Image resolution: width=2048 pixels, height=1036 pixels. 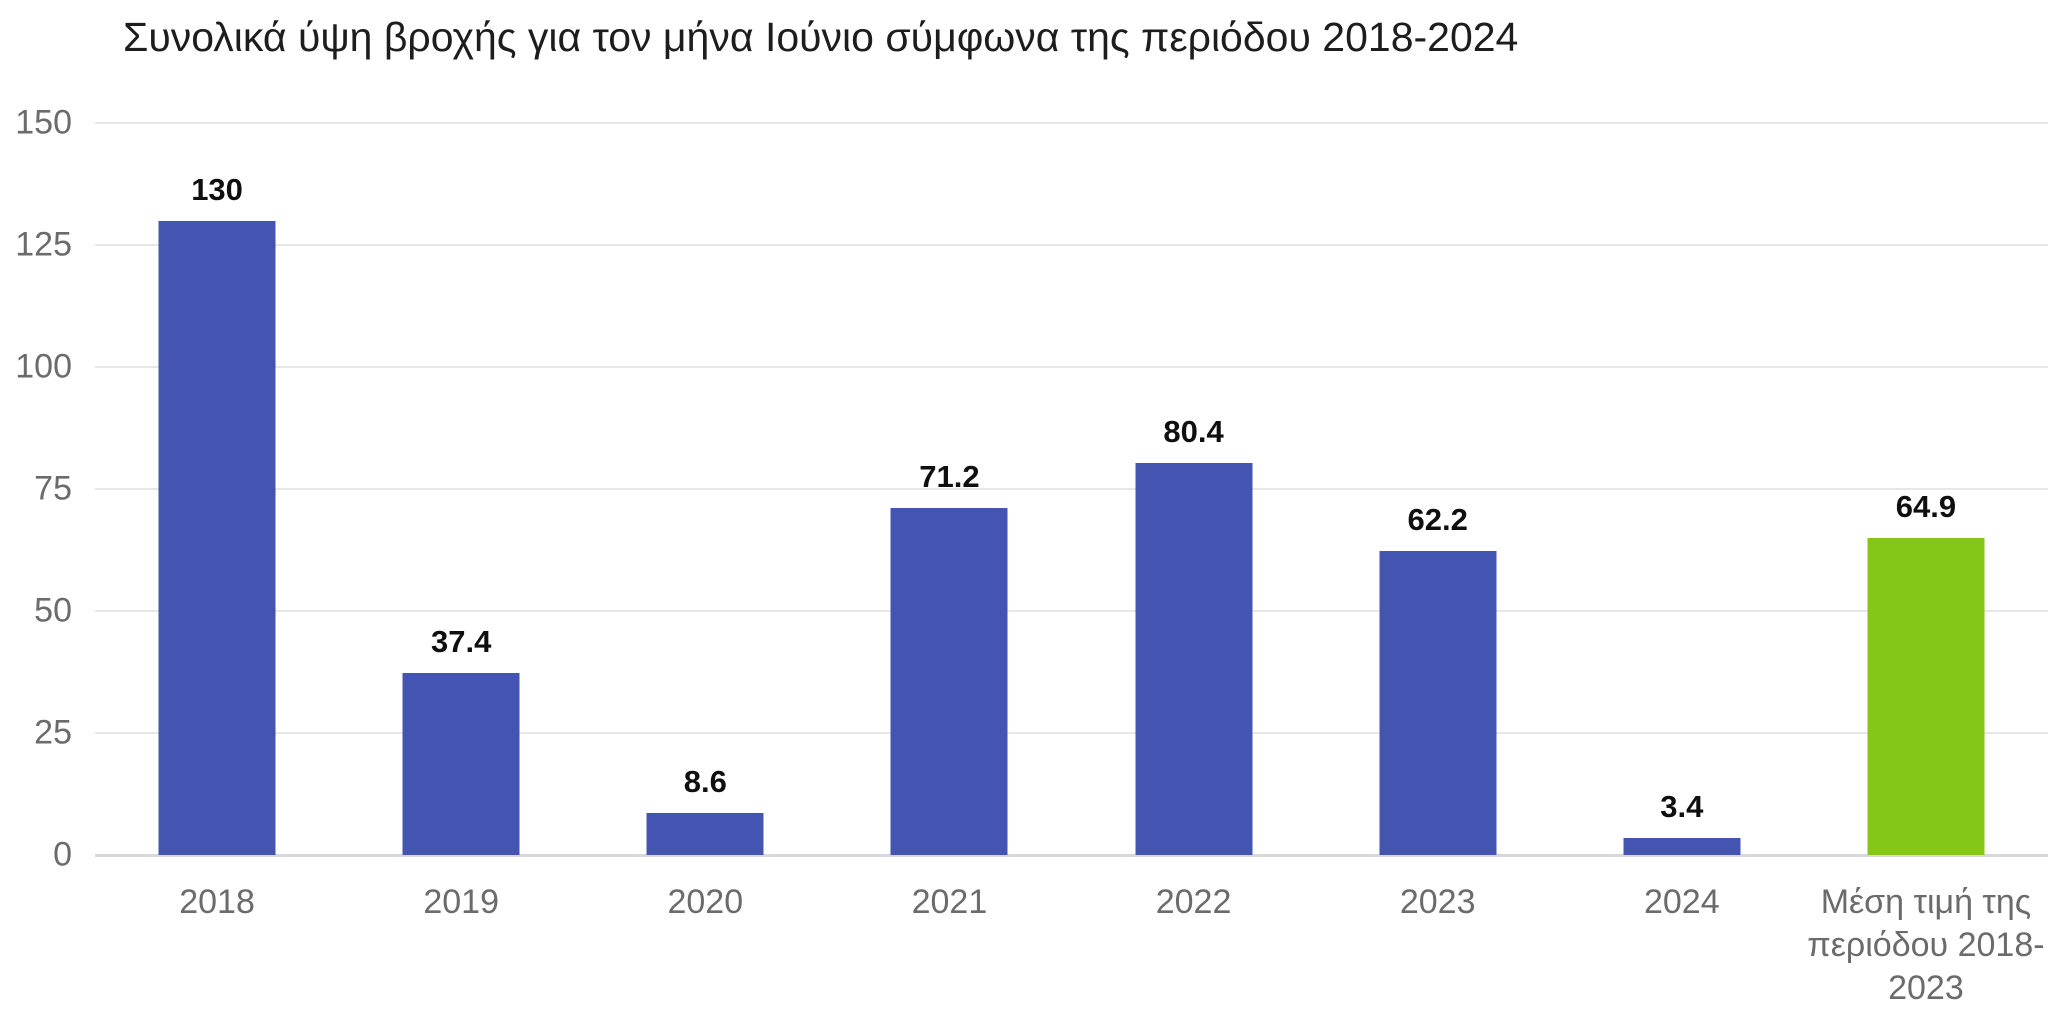 I want to click on bar-group: 3.4 2024, so click(x=1682, y=522).